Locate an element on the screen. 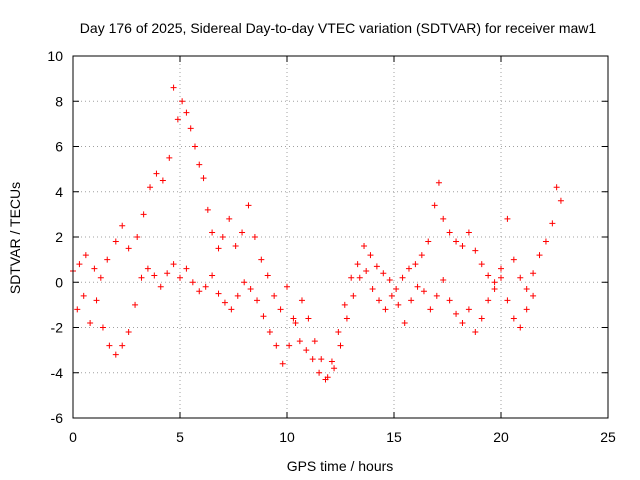 The height and width of the screenshot is (480, 640). y-tick-label: 4 is located at coordinates (59, 192).